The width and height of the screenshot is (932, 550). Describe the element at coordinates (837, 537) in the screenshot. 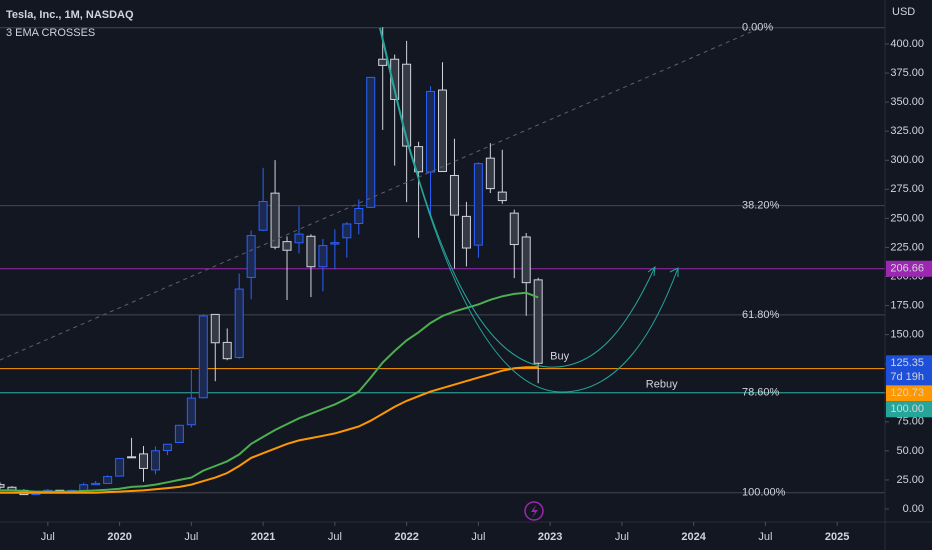

I see `x-tick-label: 2025` at that location.